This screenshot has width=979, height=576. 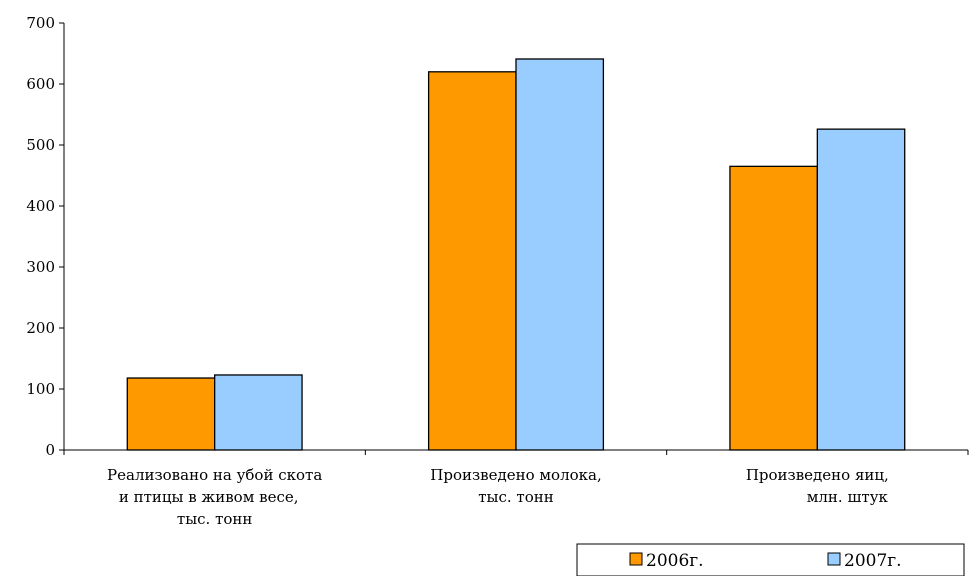 What do you see at coordinates (50, 450) in the screenshot?
I see `y-tick-label: 0` at bounding box center [50, 450].